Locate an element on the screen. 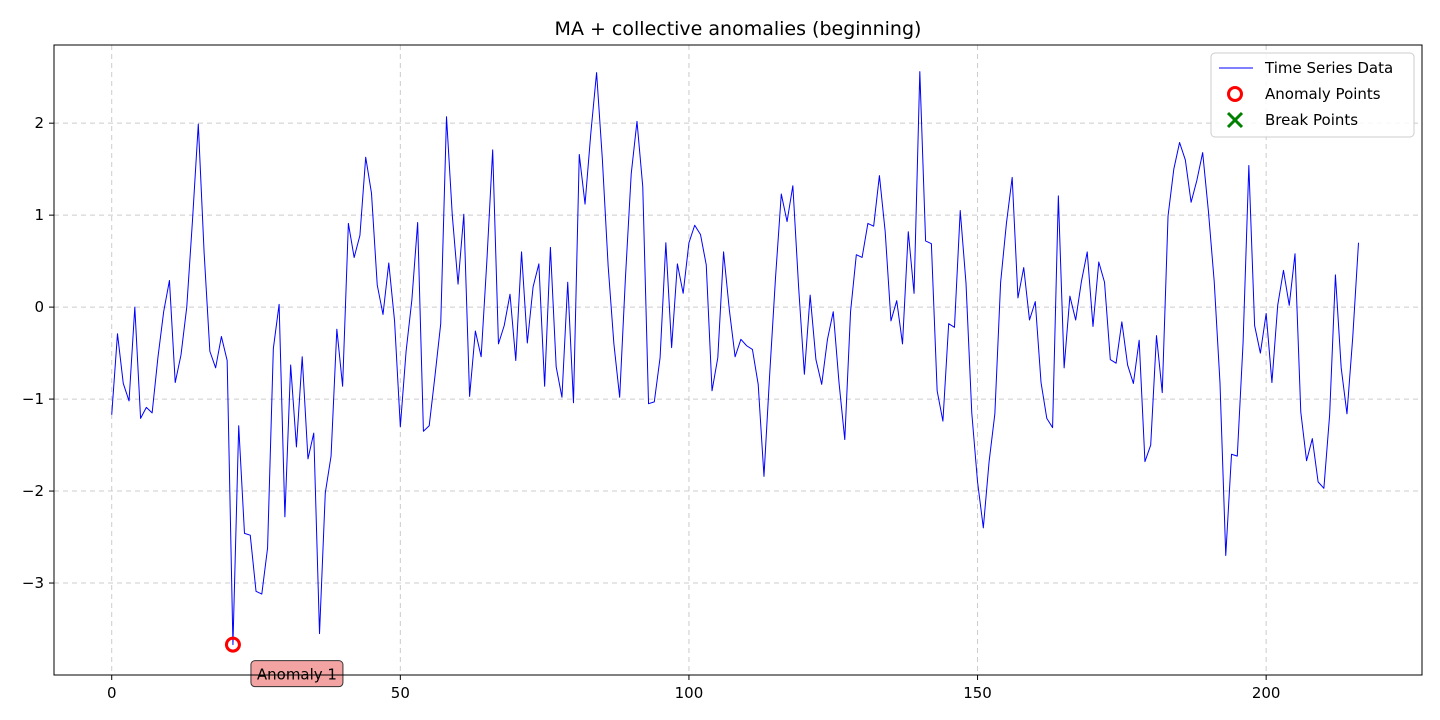  y-tick-label: −1 is located at coordinates (33, 399).